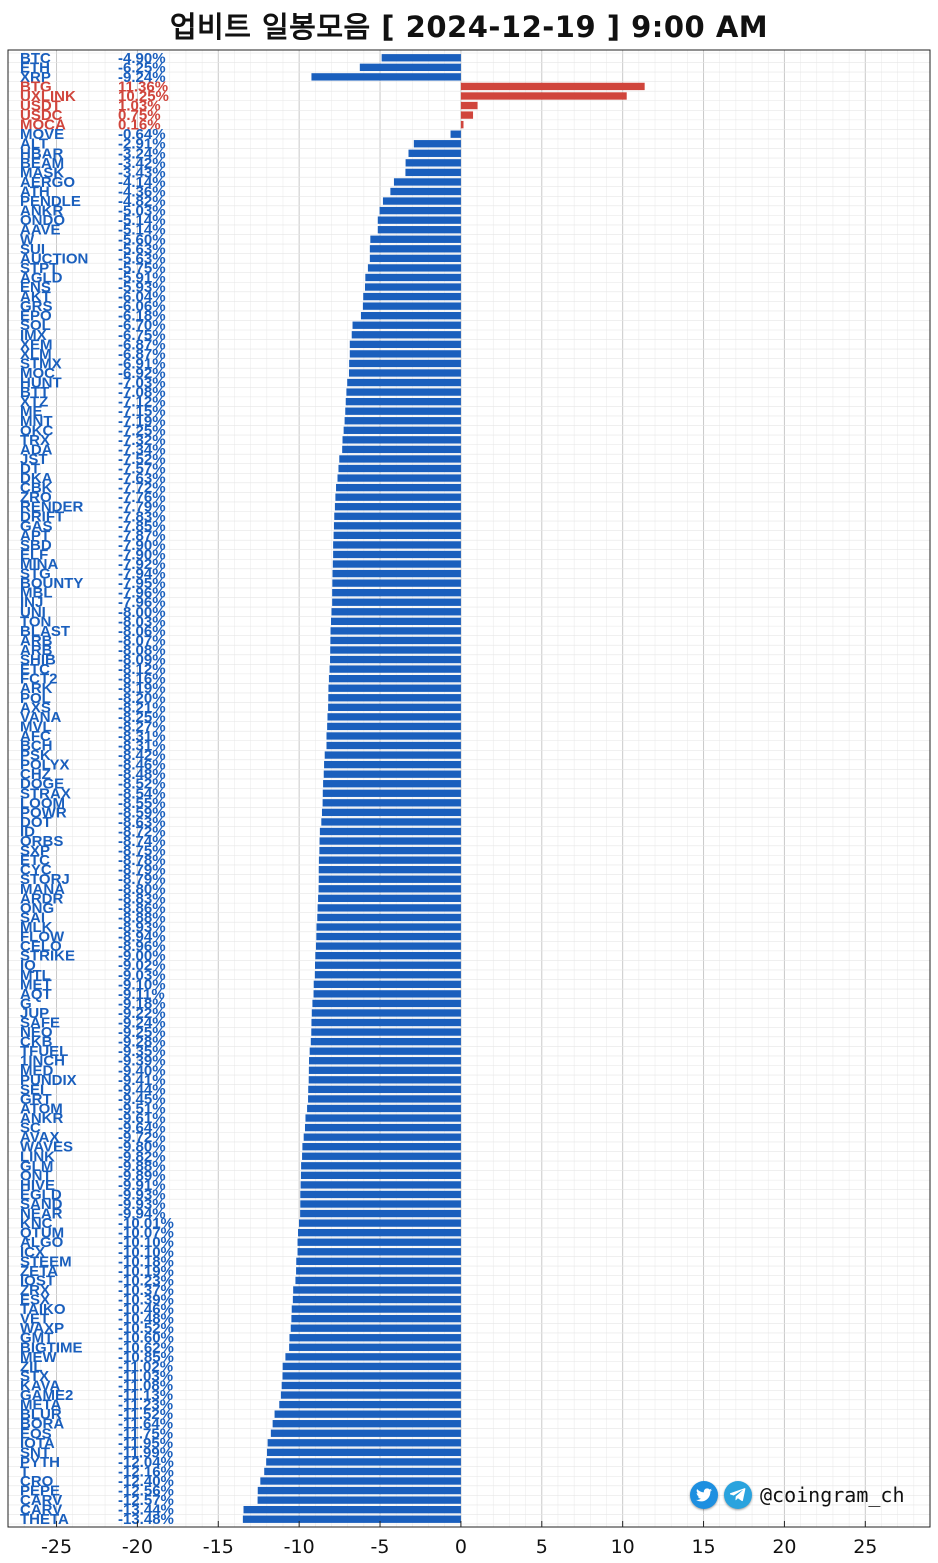 Image resolution: width=938 pixels, height=1563 pixels. What do you see at coordinates (36, 1338) in the screenshot?
I see `coin-label: GMT` at bounding box center [36, 1338].